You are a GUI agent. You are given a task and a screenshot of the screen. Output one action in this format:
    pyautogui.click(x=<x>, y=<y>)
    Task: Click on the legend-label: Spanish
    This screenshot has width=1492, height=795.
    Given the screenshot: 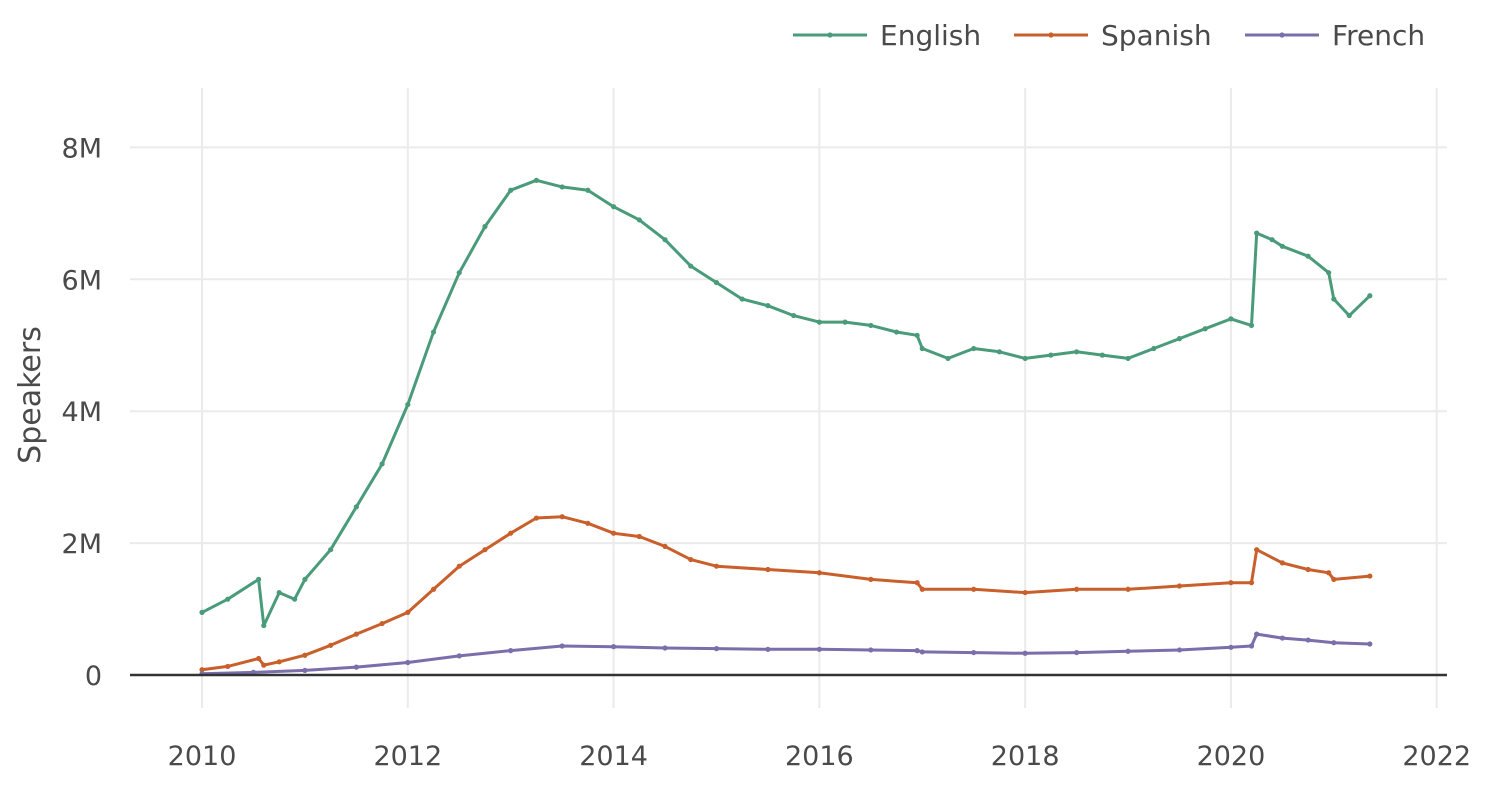 What is the action you would take?
    pyautogui.click(x=1156, y=35)
    